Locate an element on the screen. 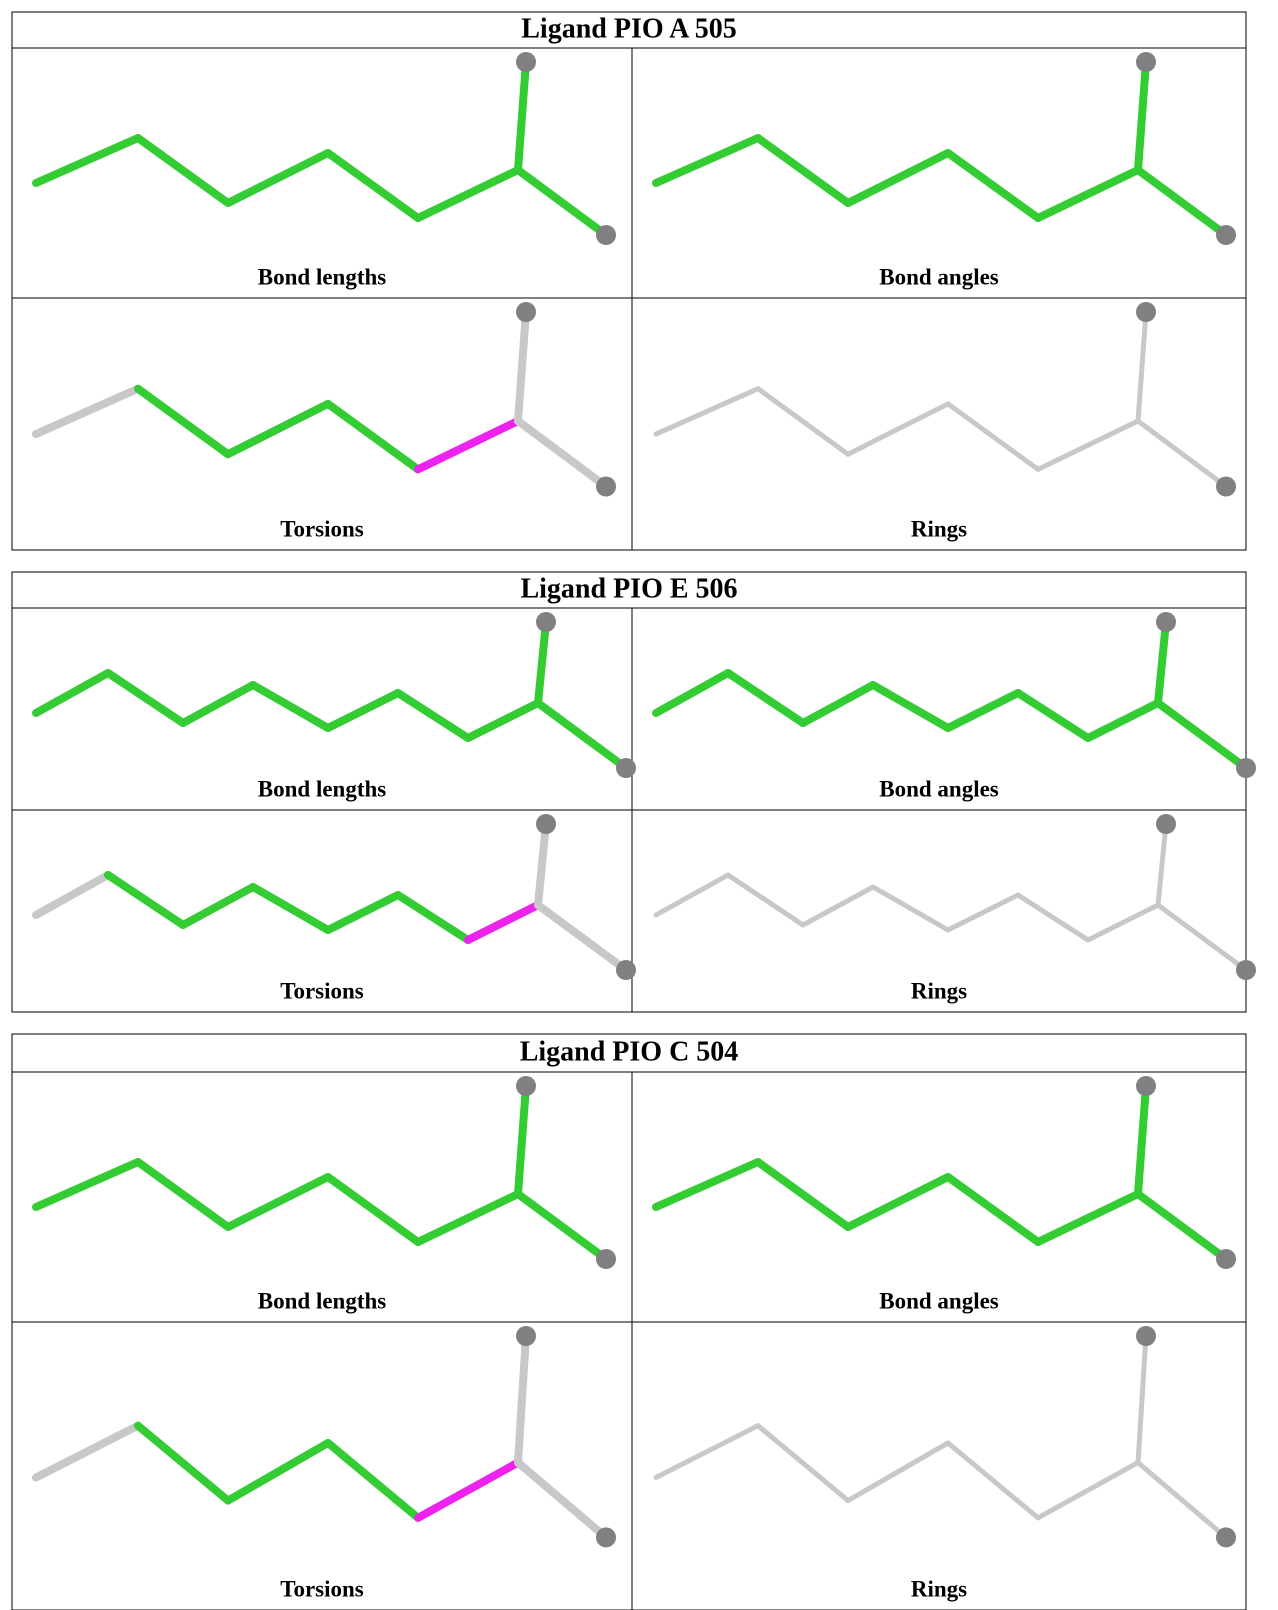 Image resolution: width=1278 pixels, height=1610 pixels. table-title: Ligand PIO E 506 is located at coordinates (628, 588).